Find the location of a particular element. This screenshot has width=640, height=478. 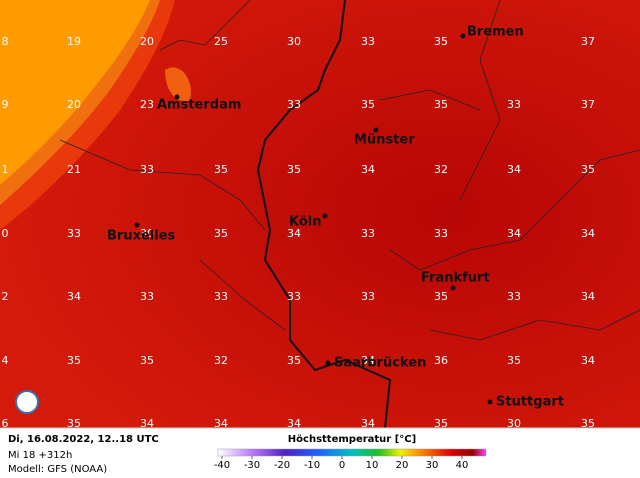

legend-tick-label: 40 is located at coordinates (462, 465).